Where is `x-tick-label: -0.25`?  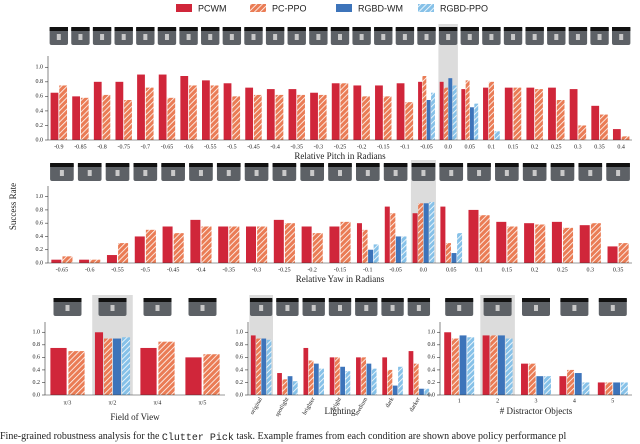 x-tick-label: -0.25 is located at coordinates (340, 147).